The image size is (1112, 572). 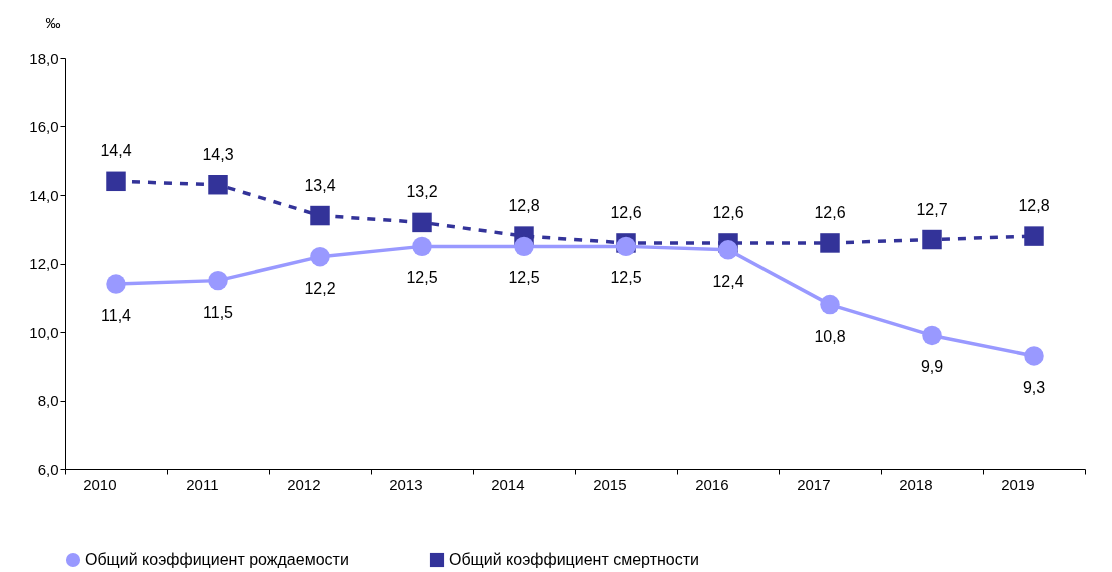 I want to click on y-tick-label: 6,0, so click(x=48, y=469).